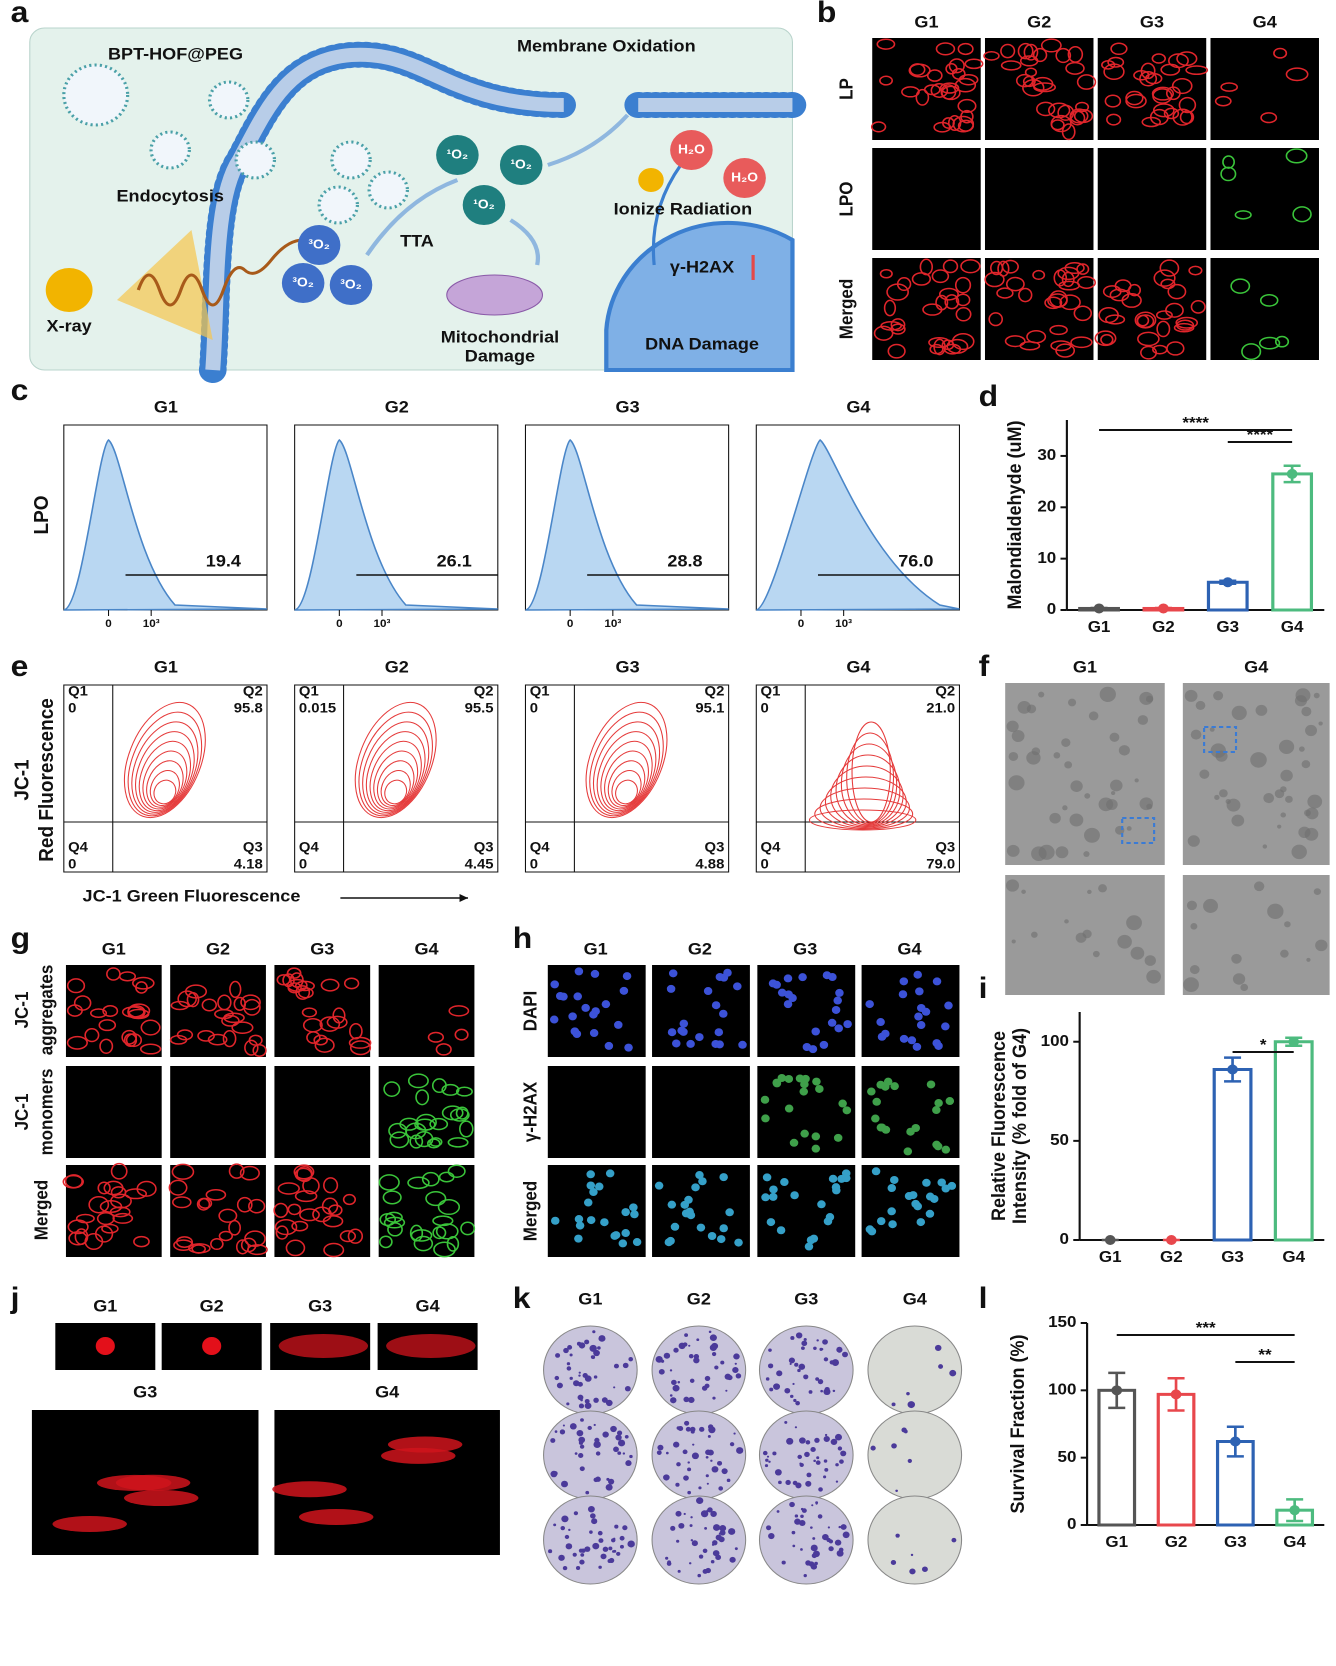  I want to click on panel-label: b, so click(826, 14).